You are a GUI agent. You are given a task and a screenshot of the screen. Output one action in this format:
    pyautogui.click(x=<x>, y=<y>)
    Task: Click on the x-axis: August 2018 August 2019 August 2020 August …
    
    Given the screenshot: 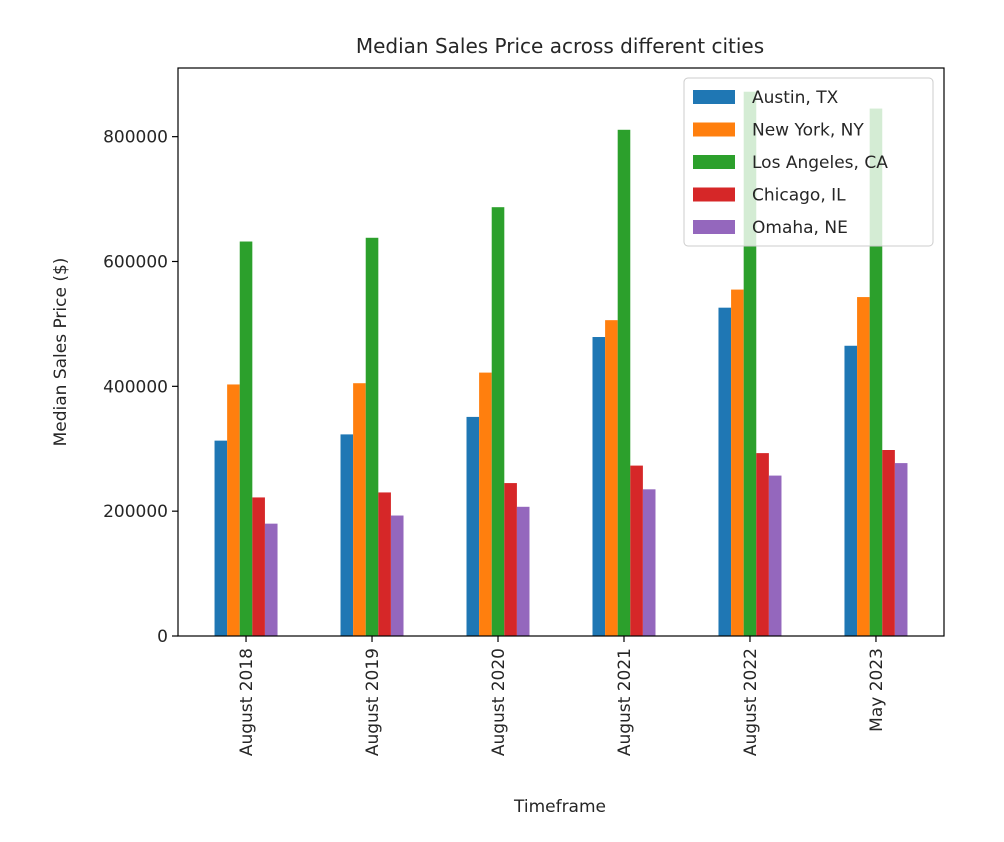 What is the action you would take?
    pyautogui.click(x=562, y=696)
    